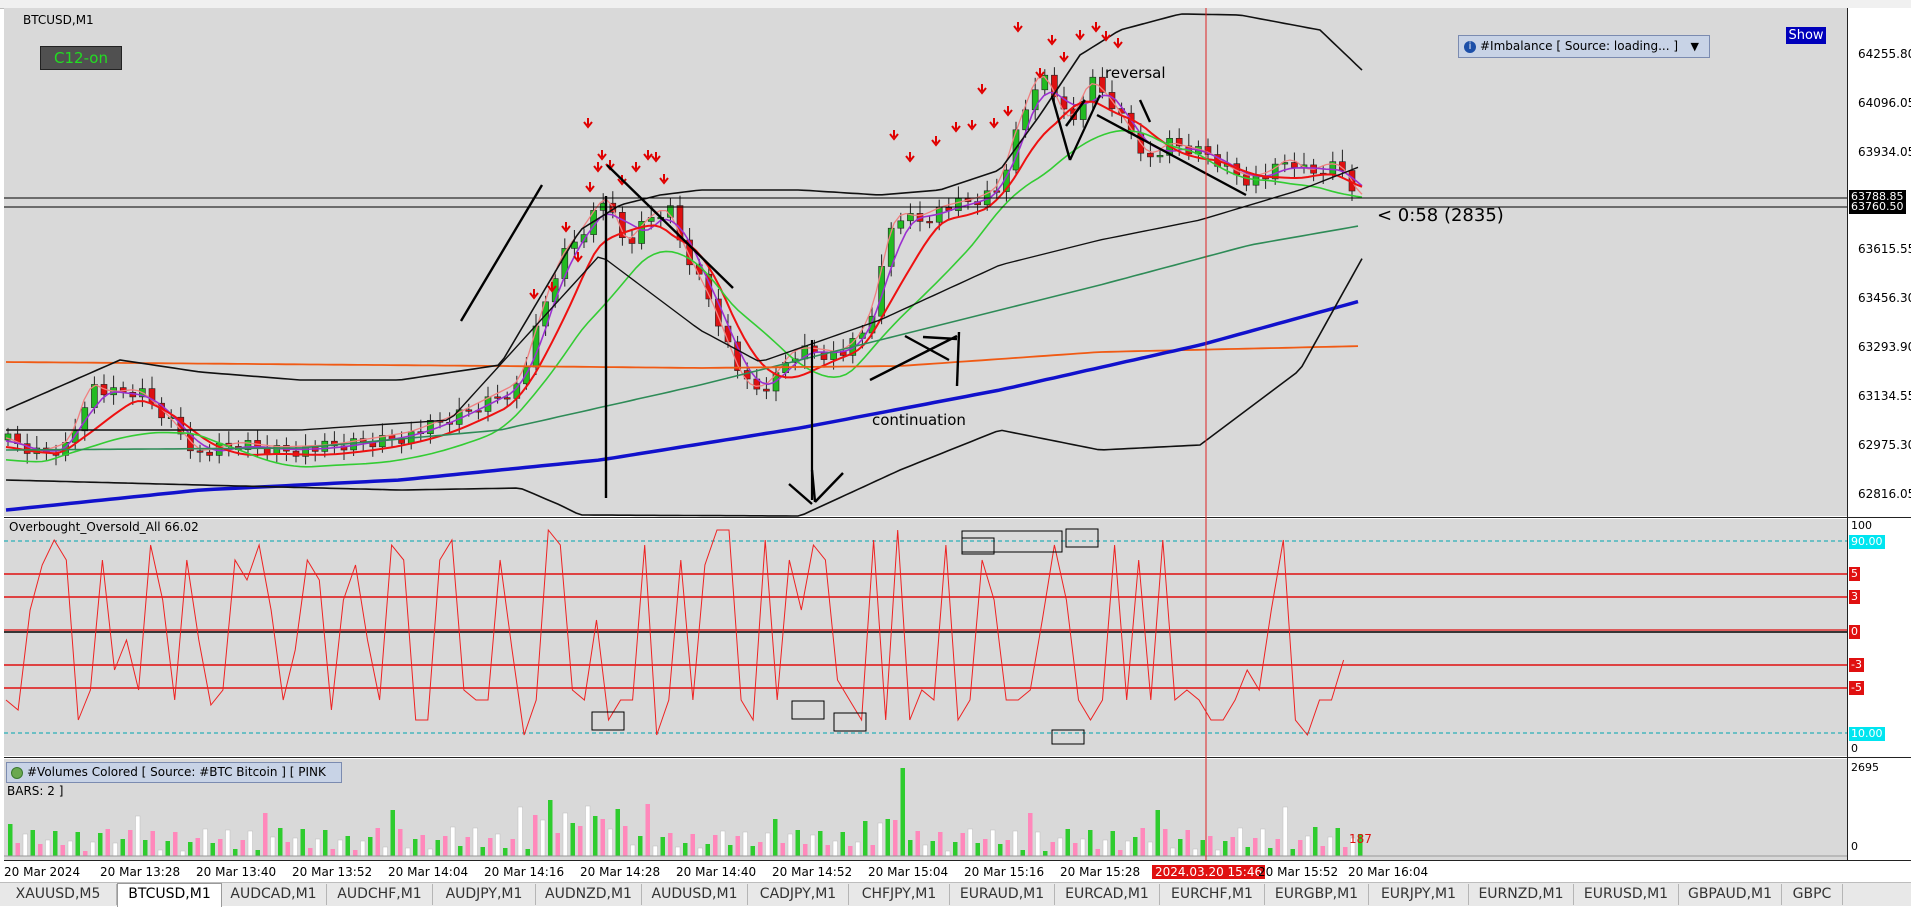 The height and width of the screenshot is (907, 1911). Describe the element at coordinates (1212, 894) in the screenshot. I see `tab-eurchf-m1: EURCHF,M1` at that location.